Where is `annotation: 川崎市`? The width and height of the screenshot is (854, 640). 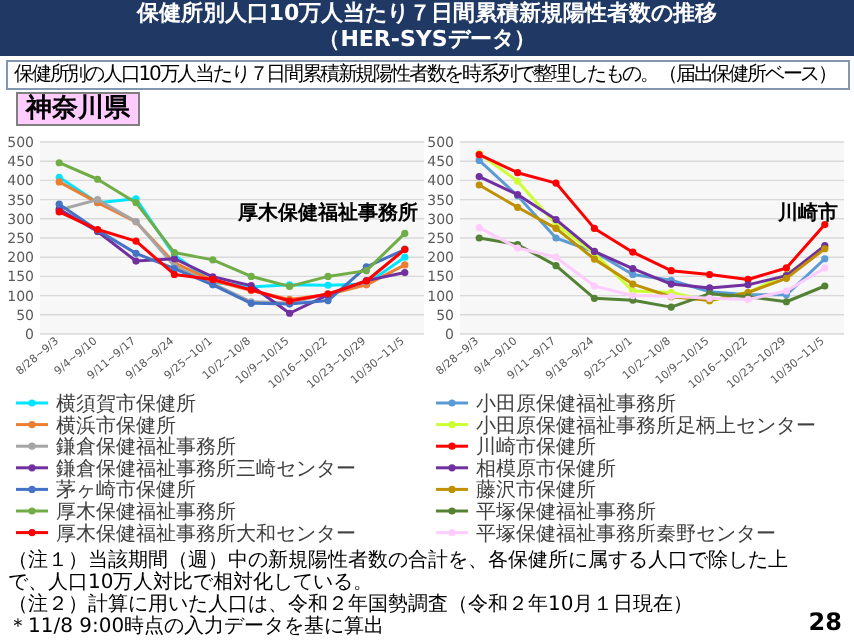 annotation: 川崎市 is located at coordinates (807, 212).